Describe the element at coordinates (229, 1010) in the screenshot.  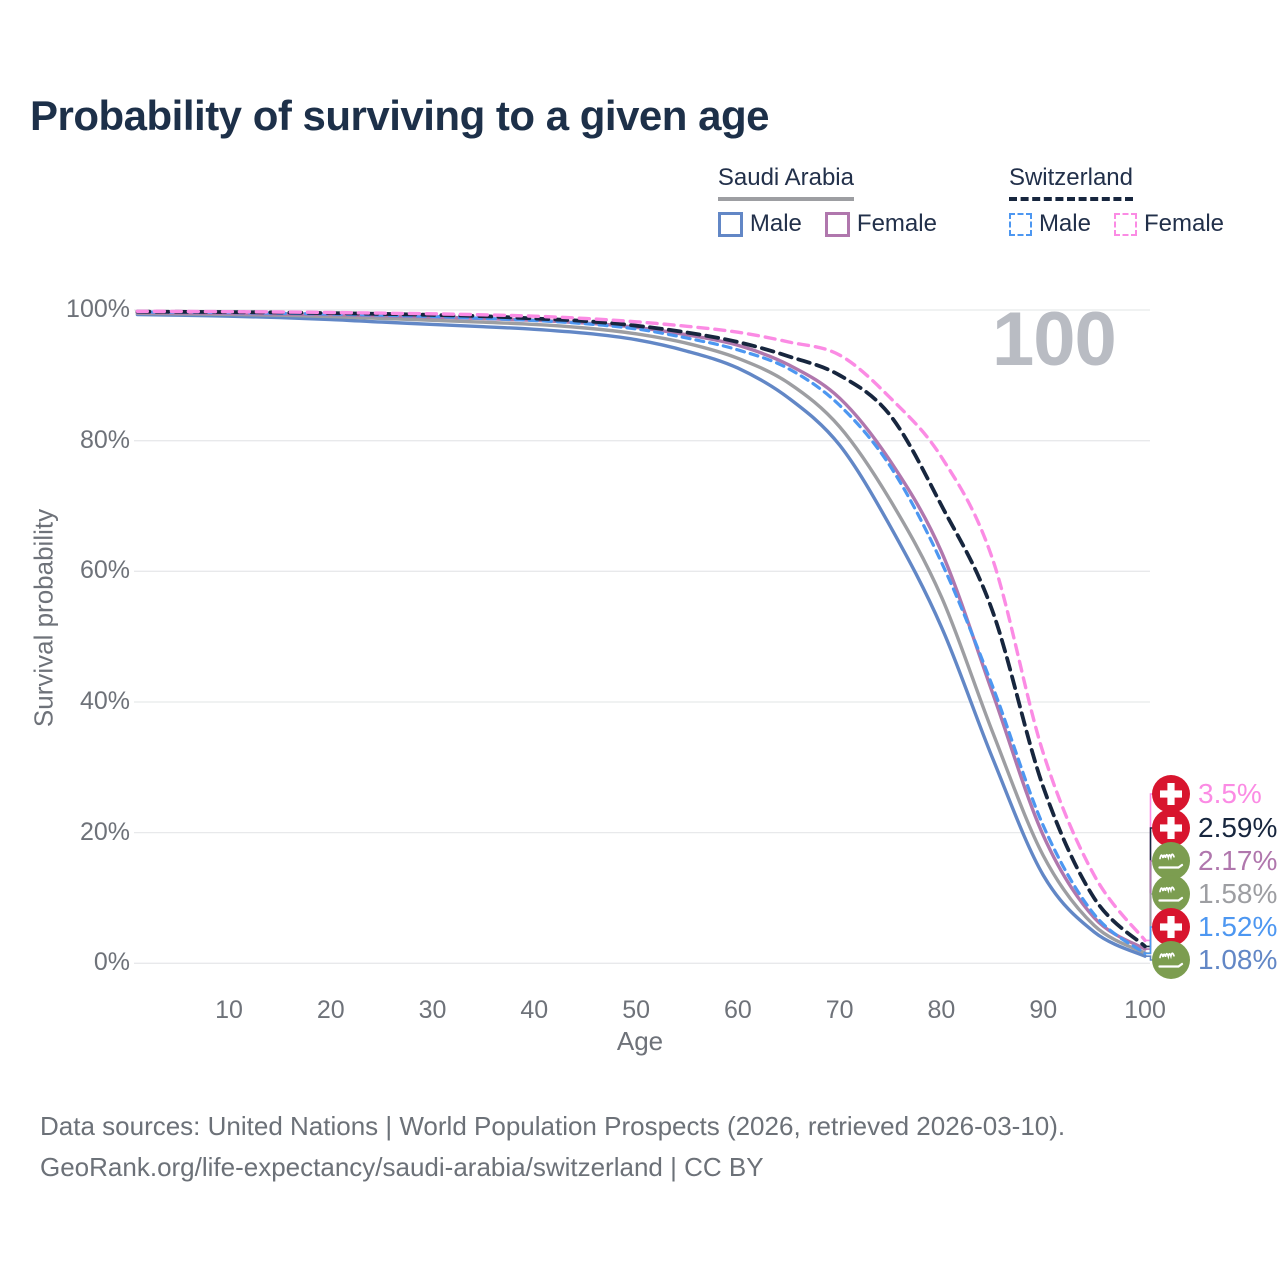
I see `x-tick-label: 10` at that location.